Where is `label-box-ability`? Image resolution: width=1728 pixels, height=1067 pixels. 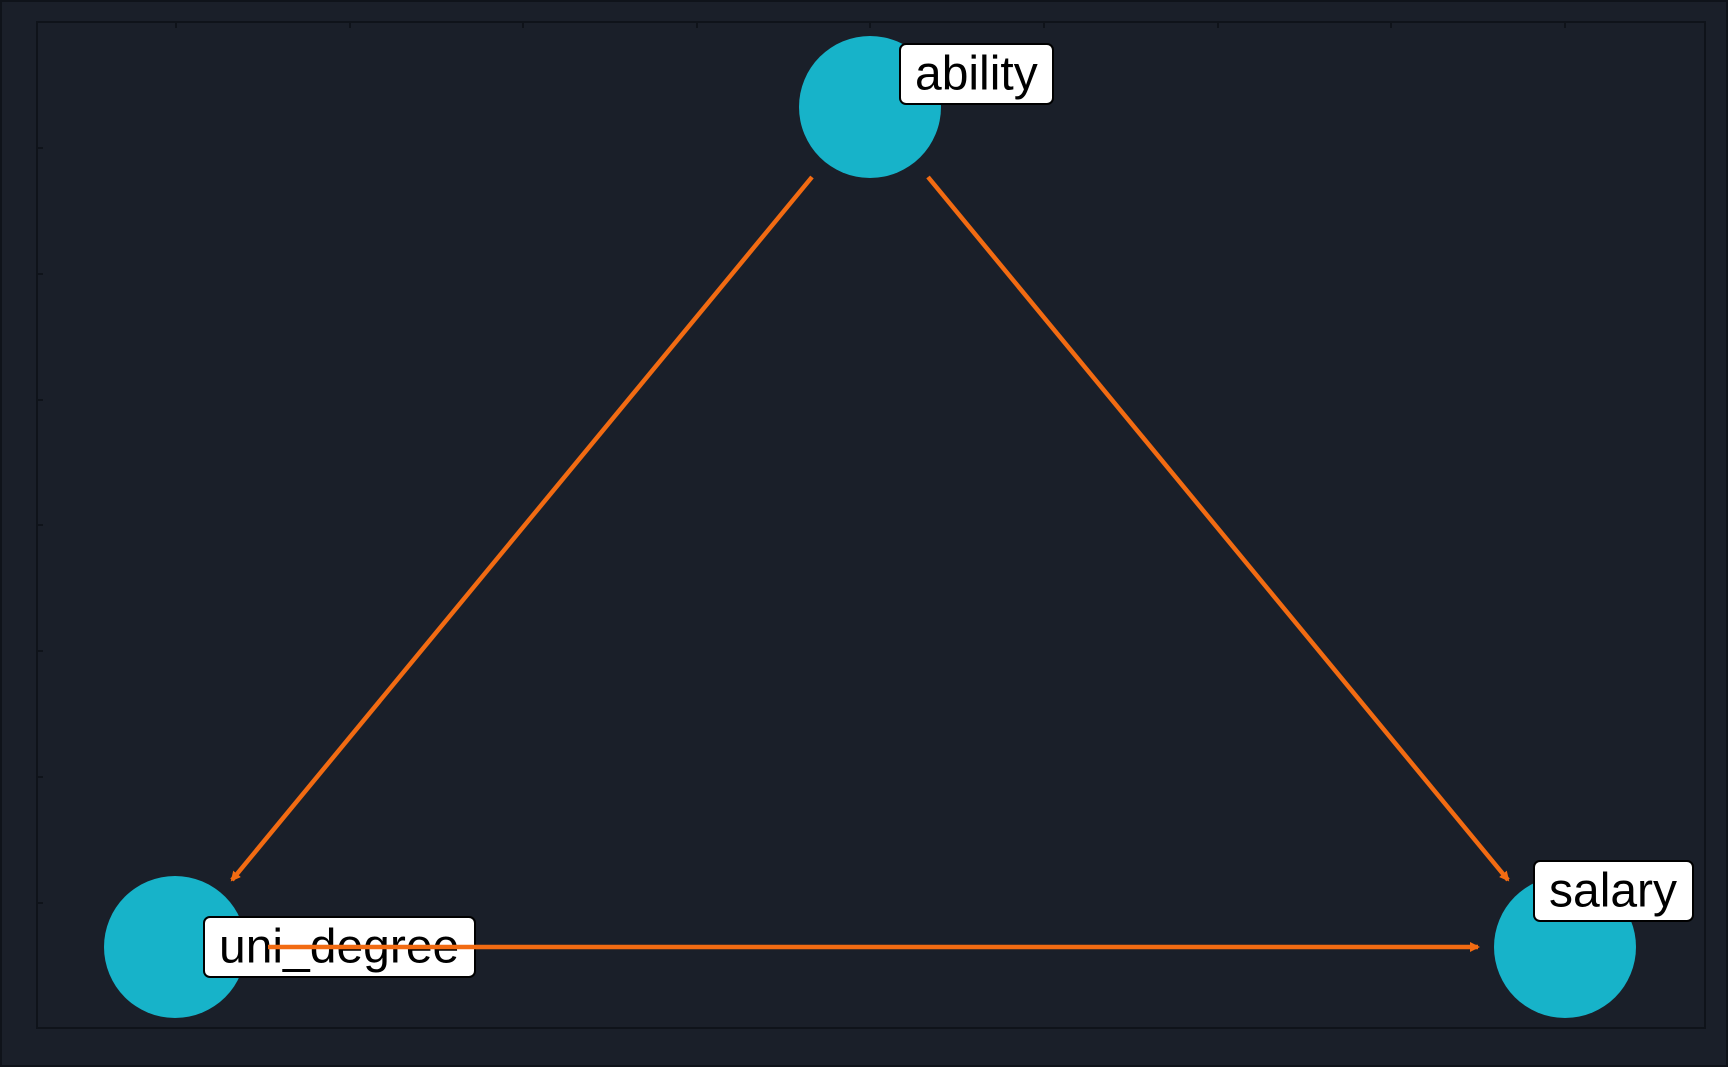
label-box-ability is located at coordinates (976, 74).